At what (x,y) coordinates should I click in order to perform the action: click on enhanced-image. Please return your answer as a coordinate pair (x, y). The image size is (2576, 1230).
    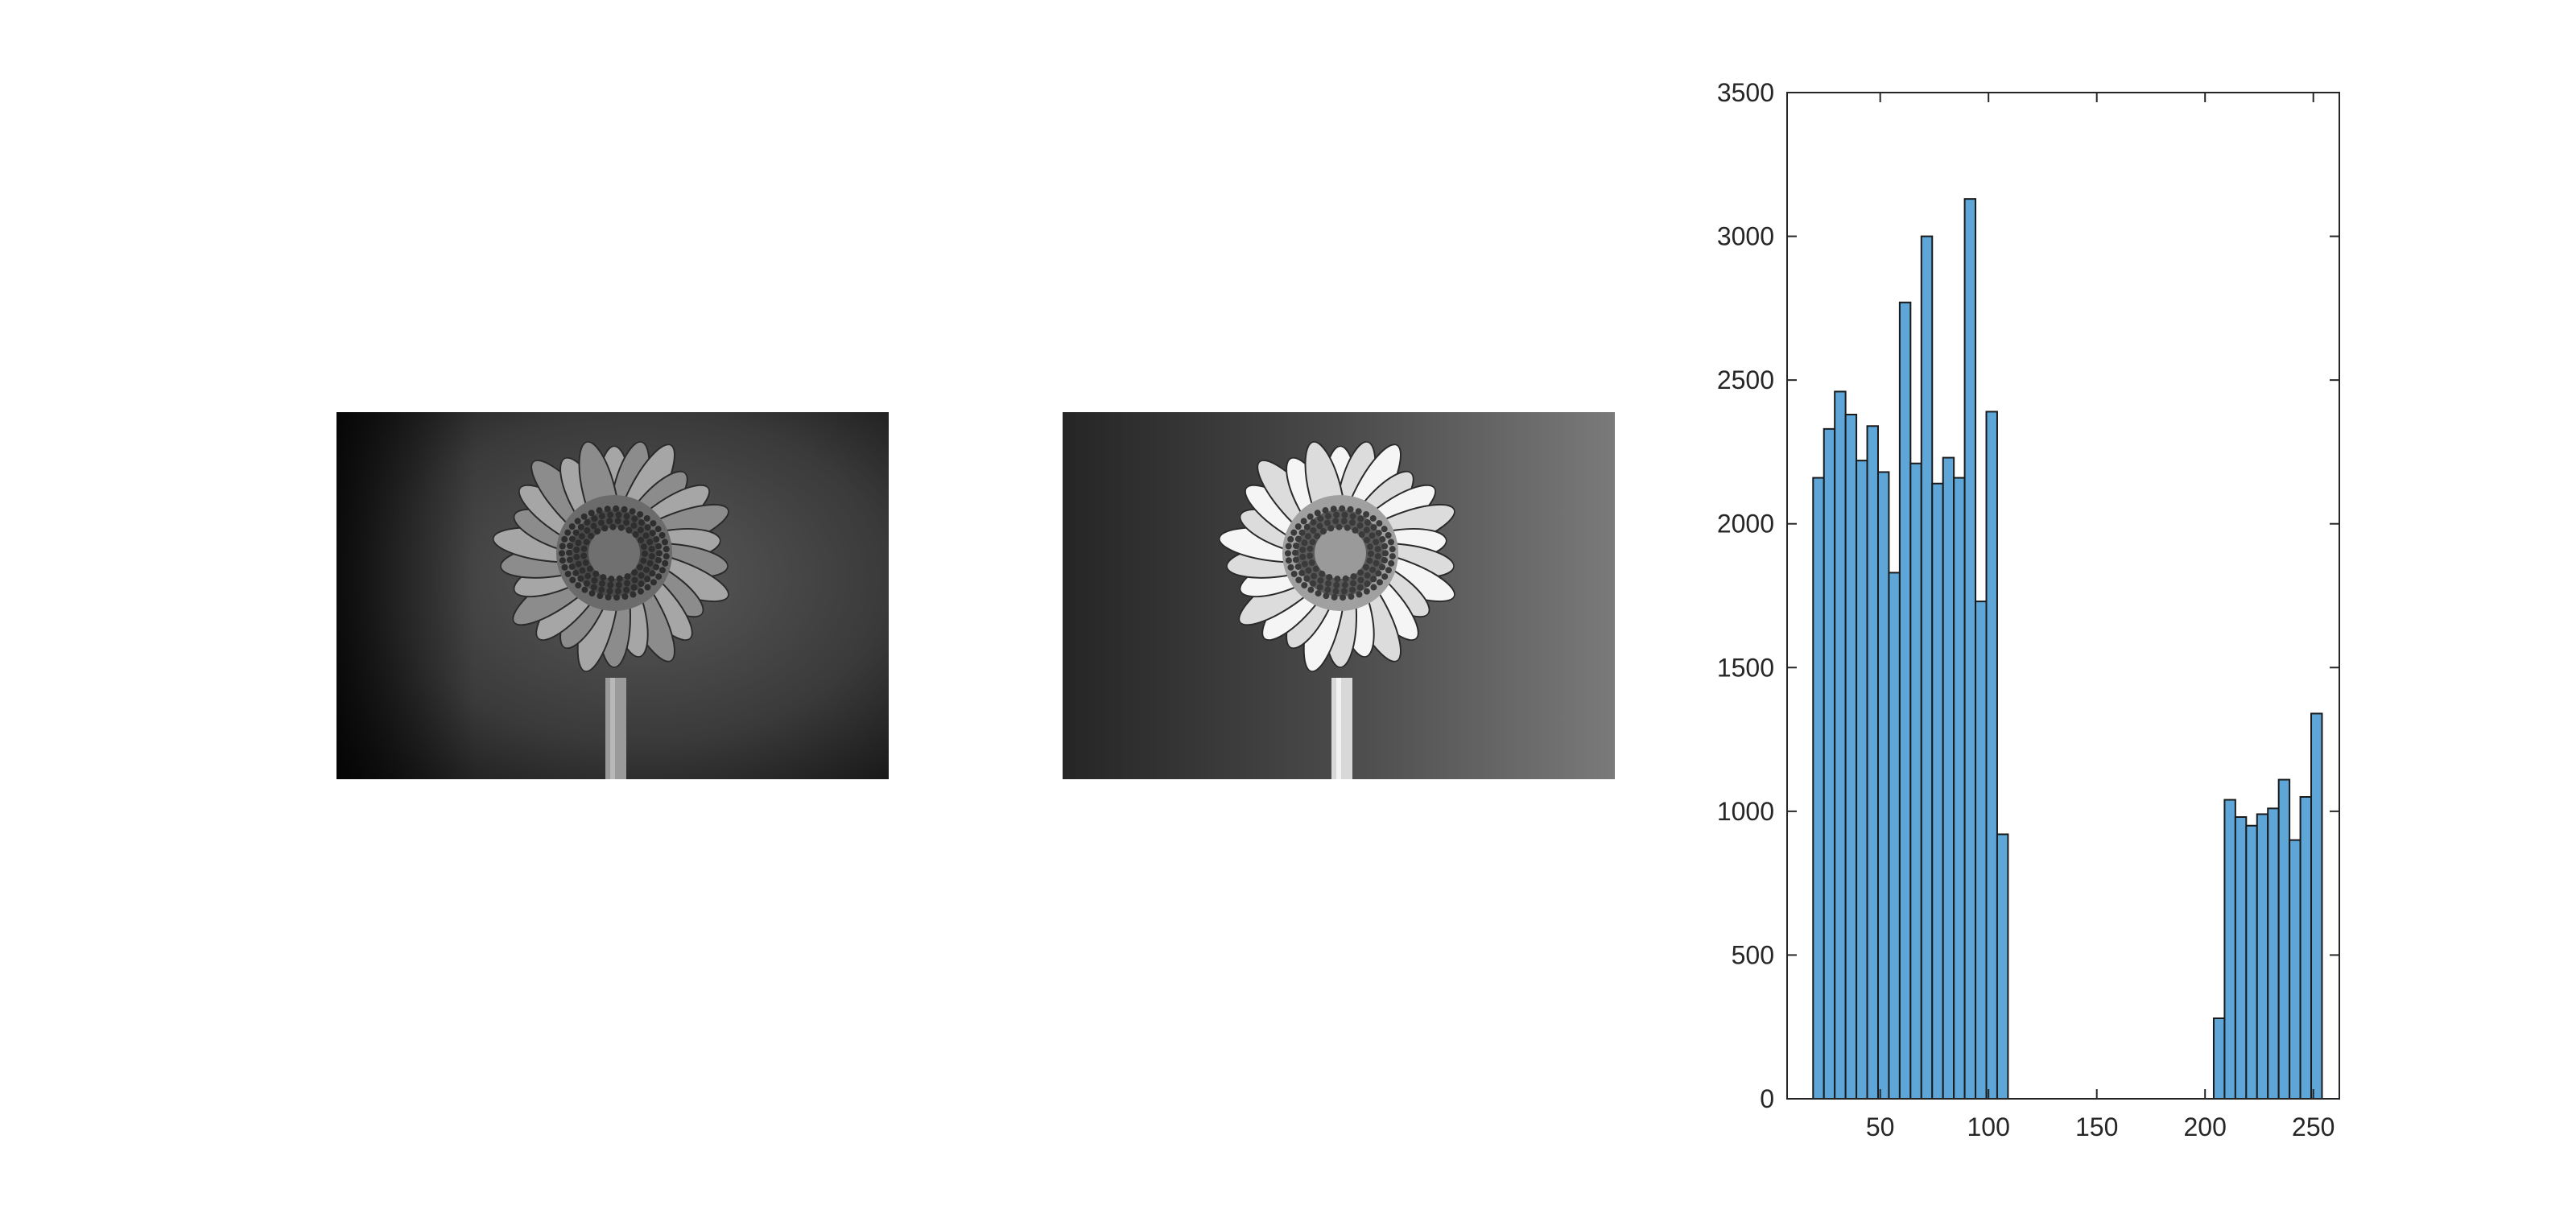
    Looking at the image, I should click on (1339, 595).